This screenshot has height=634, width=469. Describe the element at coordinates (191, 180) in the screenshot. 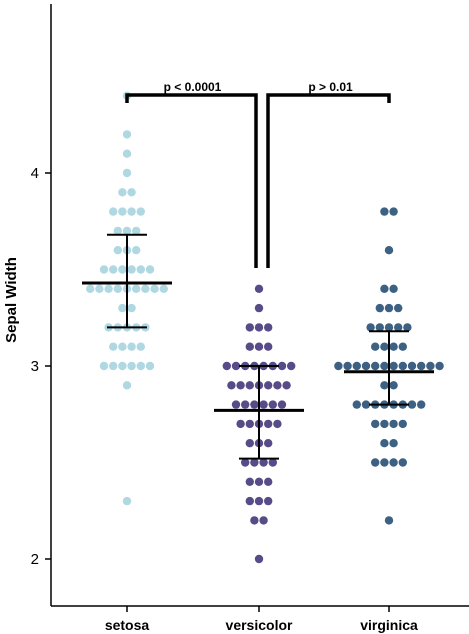

I see `significance-bracket-setosa-versicolor` at that location.